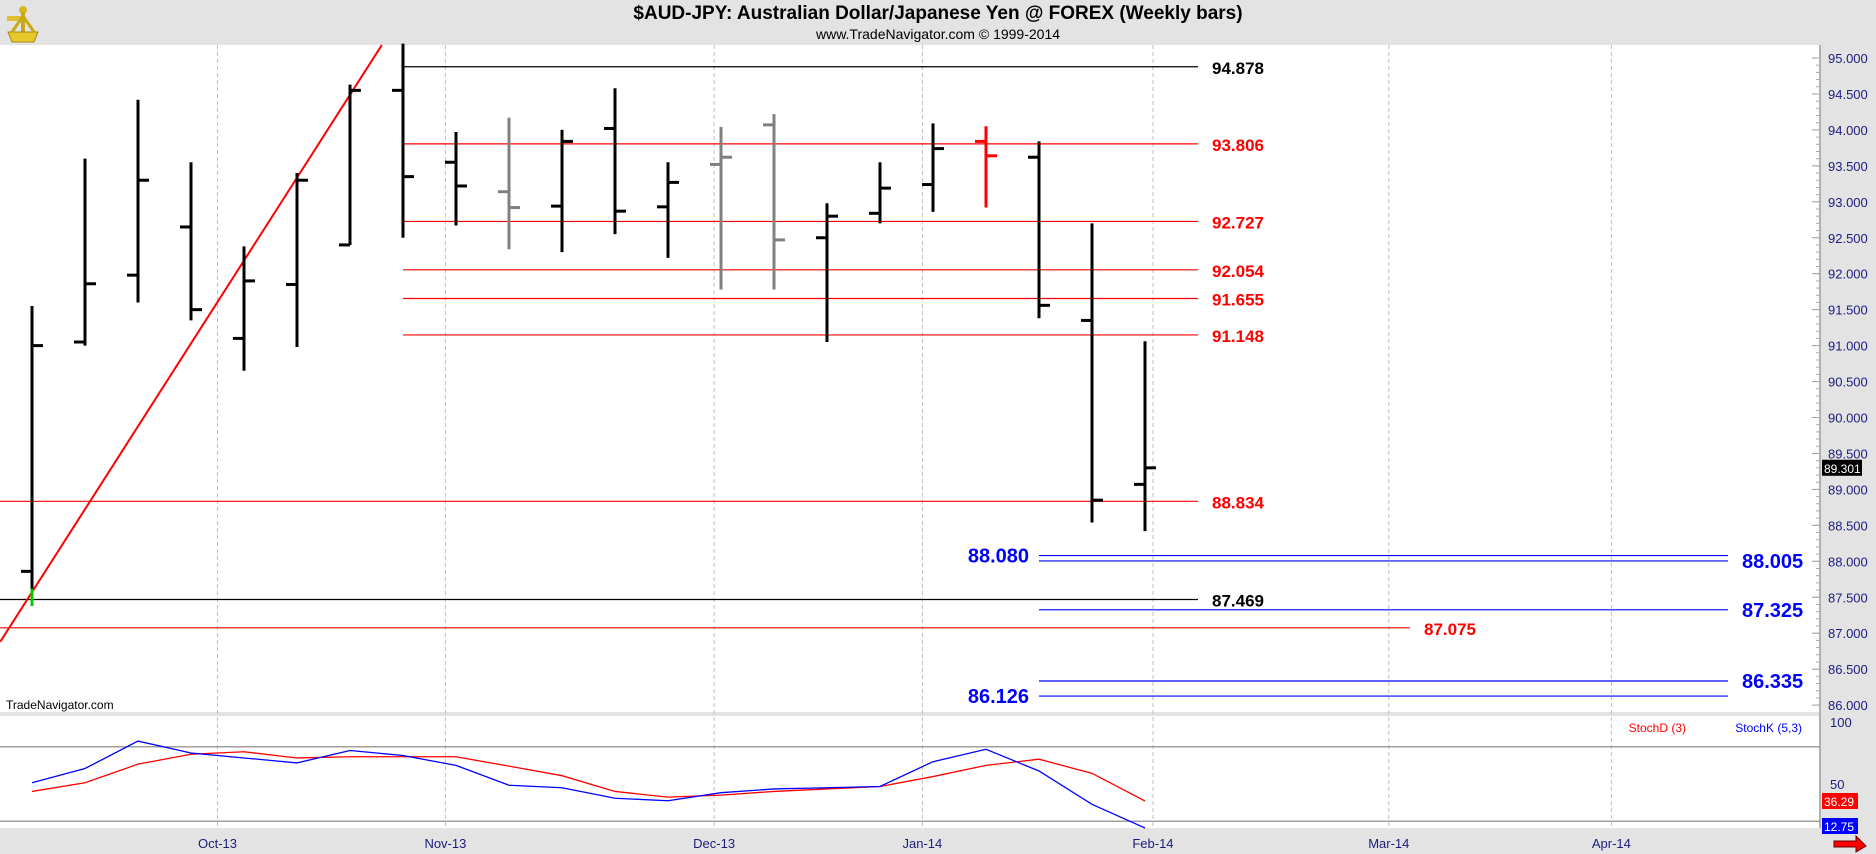 The image size is (1876, 854). What do you see at coordinates (1848, 166) in the screenshot?
I see `y-tick-label: 93.500` at bounding box center [1848, 166].